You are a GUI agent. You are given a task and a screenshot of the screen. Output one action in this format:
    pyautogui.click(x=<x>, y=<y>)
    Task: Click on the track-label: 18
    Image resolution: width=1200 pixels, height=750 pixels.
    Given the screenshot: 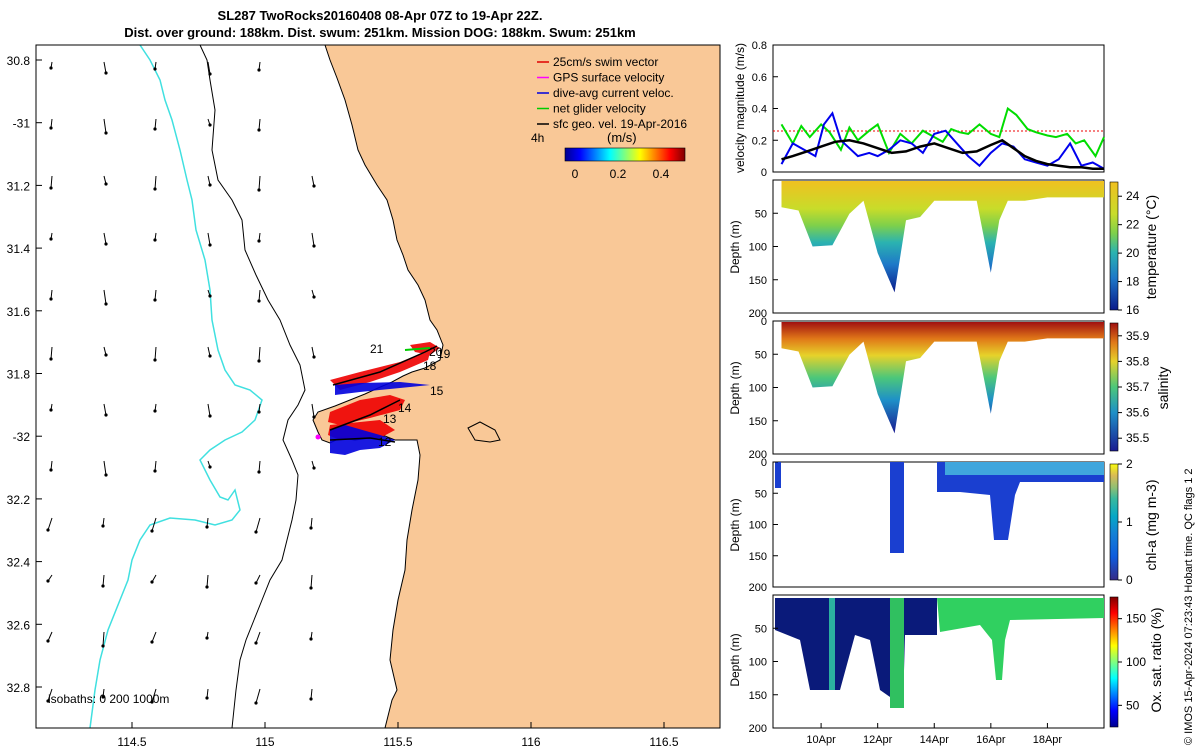 What is the action you would take?
    pyautogui.click(x=430, y=366)
    